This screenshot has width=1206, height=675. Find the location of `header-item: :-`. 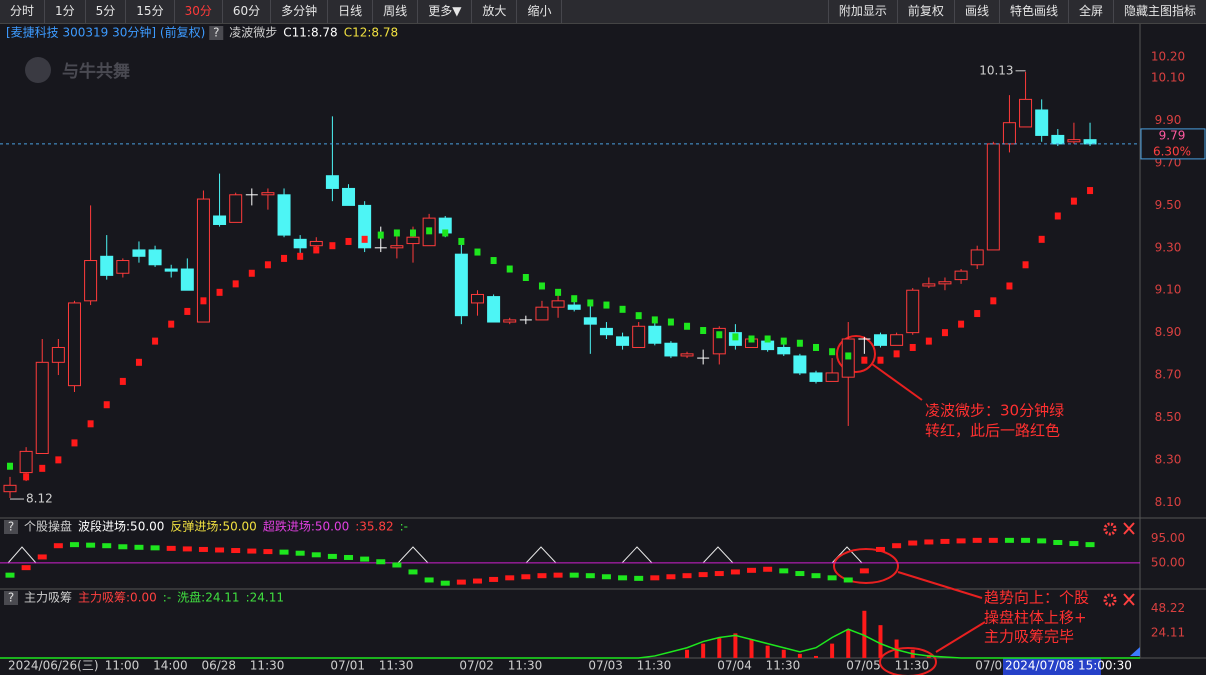

header-item: :- is located at coordinates (404, 527).